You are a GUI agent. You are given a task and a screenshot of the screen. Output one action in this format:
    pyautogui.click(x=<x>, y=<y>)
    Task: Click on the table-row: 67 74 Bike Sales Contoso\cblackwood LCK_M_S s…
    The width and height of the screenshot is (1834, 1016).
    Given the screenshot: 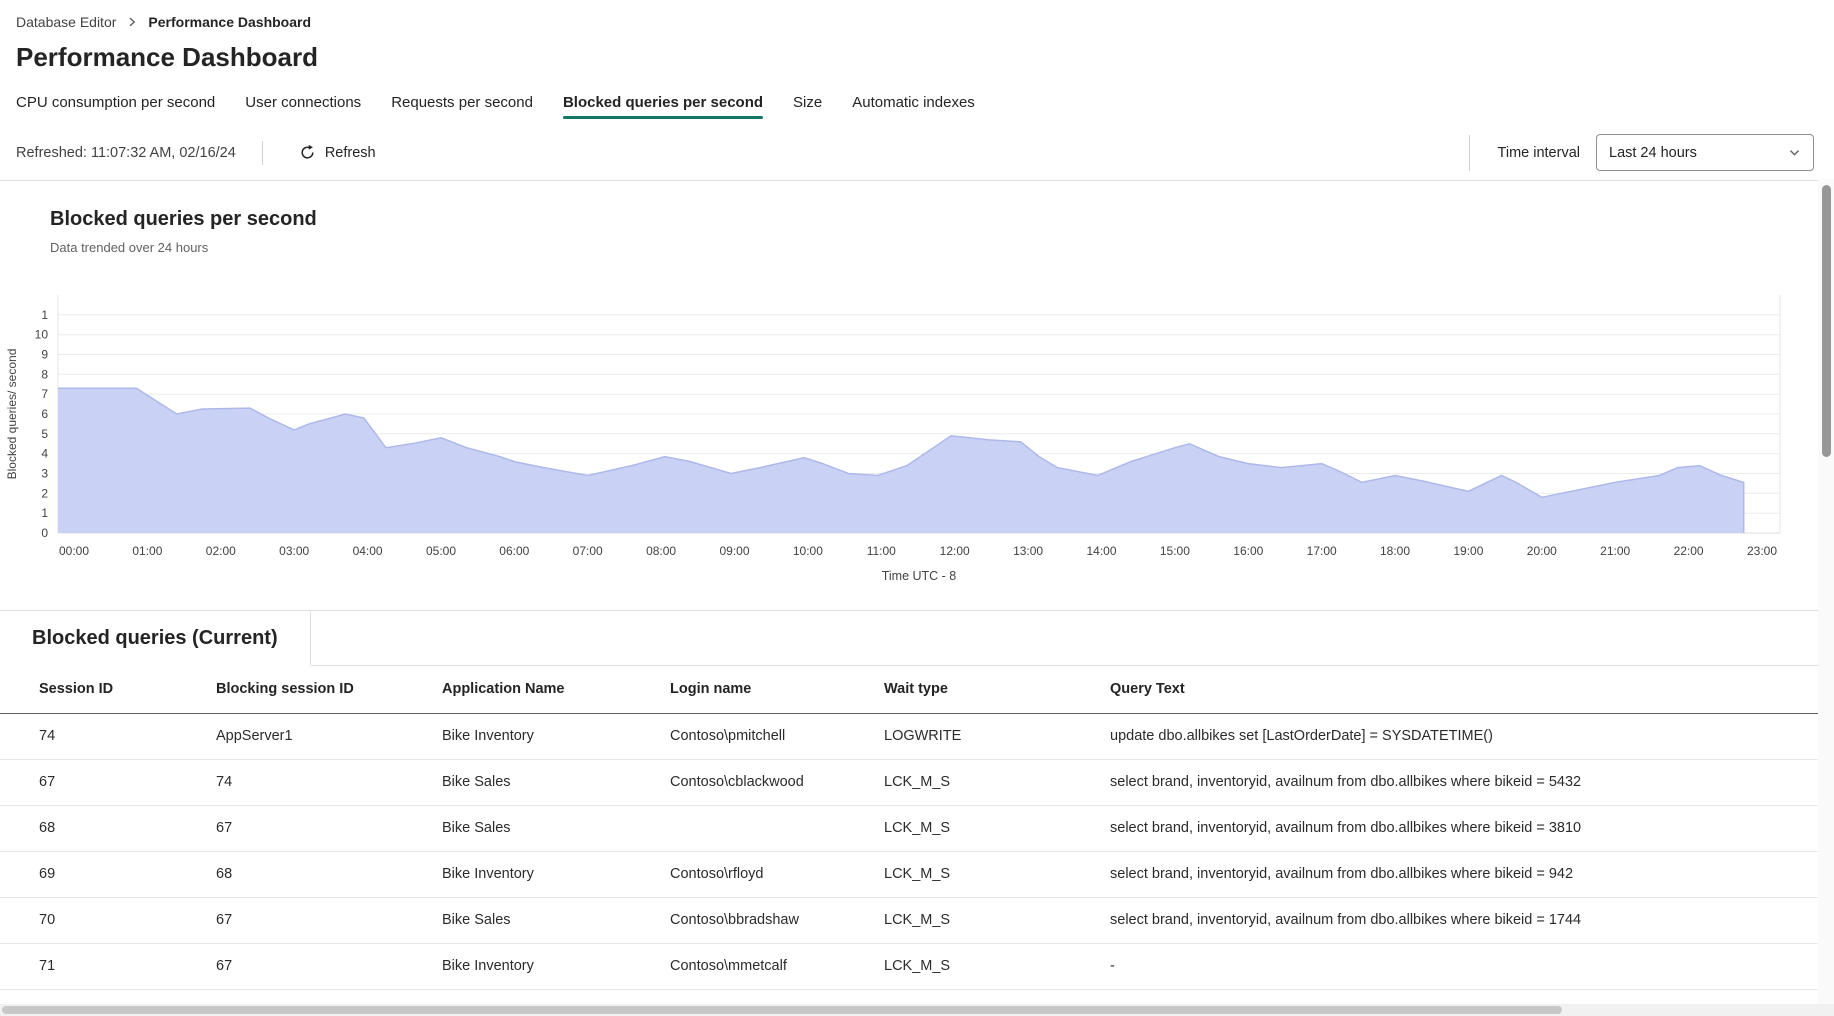 What is the action you would take?
    pyautogui.click(x=917, y=782)
    